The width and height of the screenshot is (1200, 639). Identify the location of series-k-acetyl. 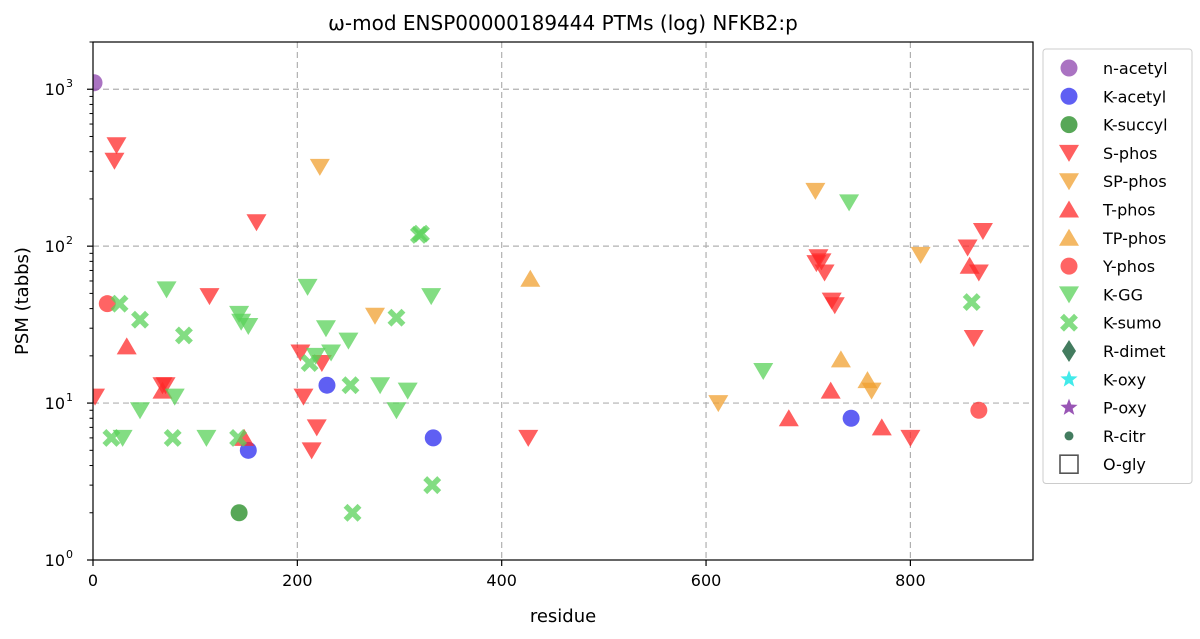
(549, 417).